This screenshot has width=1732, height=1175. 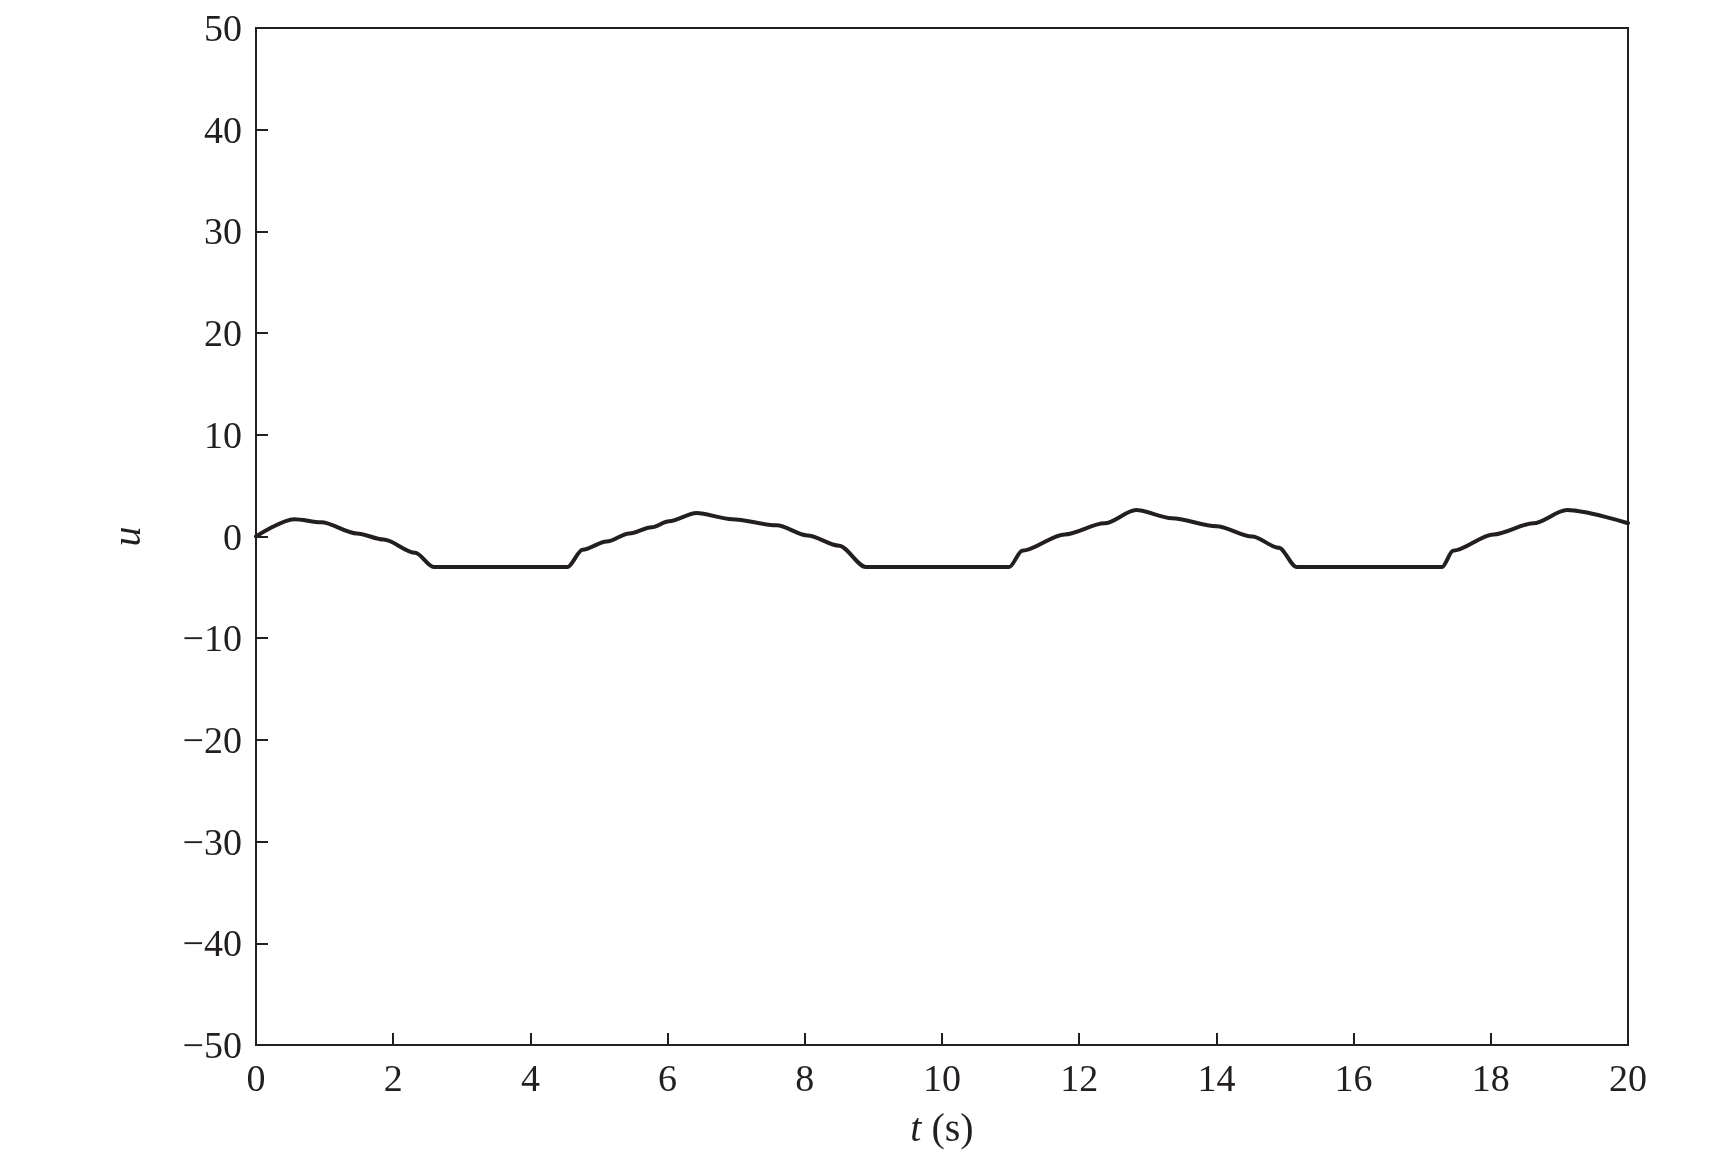 I want to click on x-tick-label: 6, so click(x=668, y=1078).